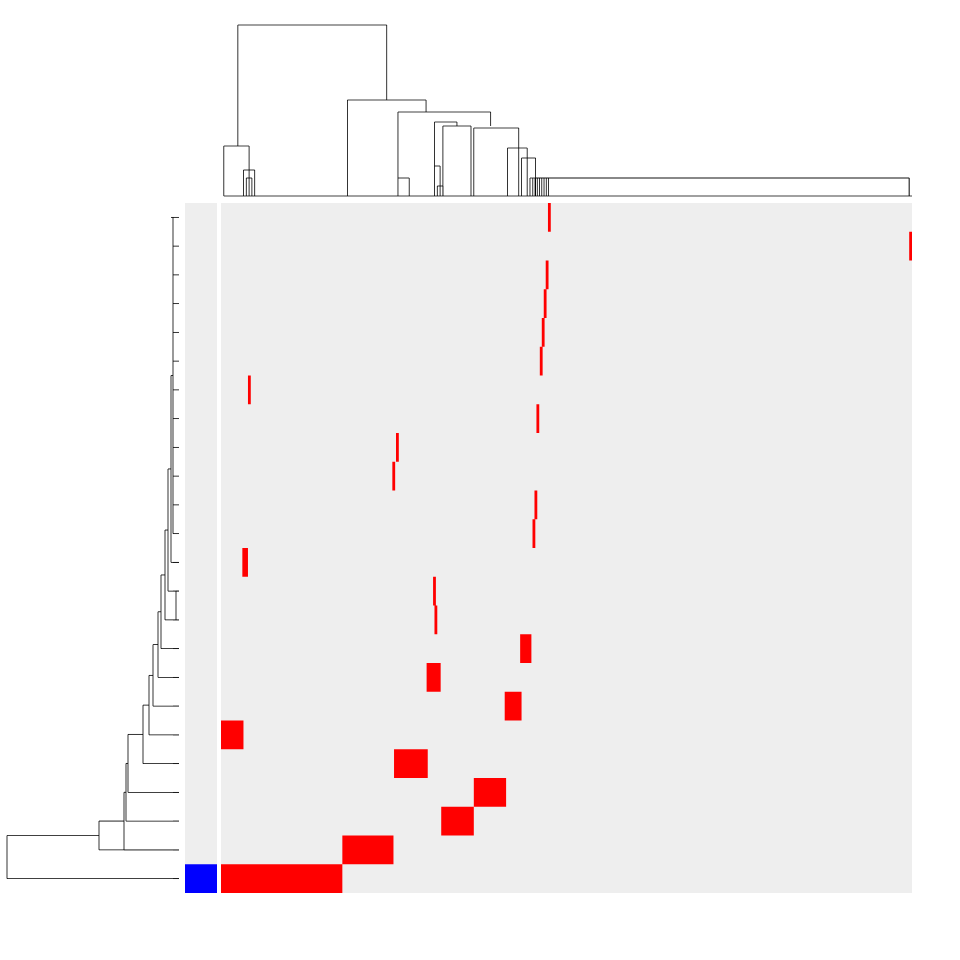  I want to click on annotation-cell, so click(201, 878).